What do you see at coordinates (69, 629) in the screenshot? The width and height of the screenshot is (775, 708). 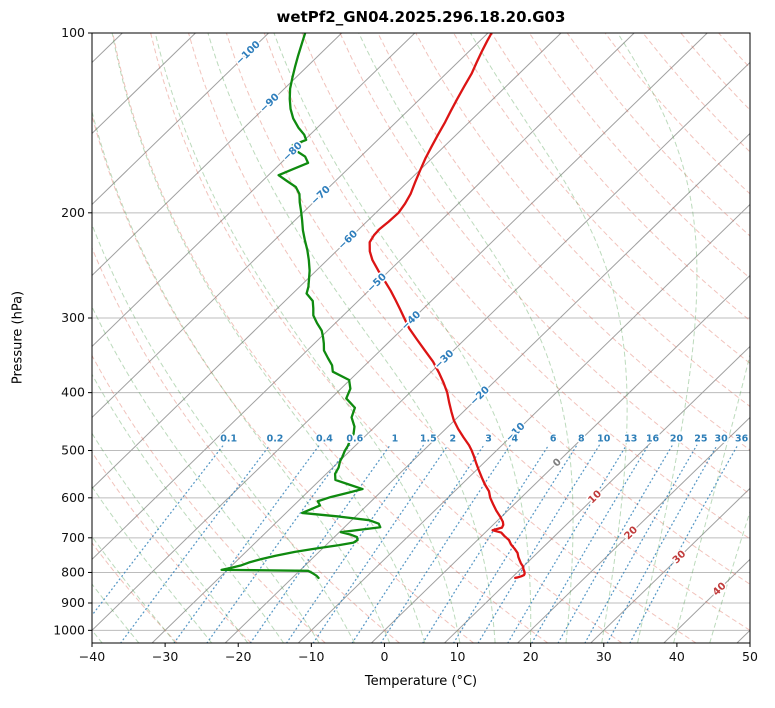 I see `y-tick-label: 1000` at bounding box center [69, 629].